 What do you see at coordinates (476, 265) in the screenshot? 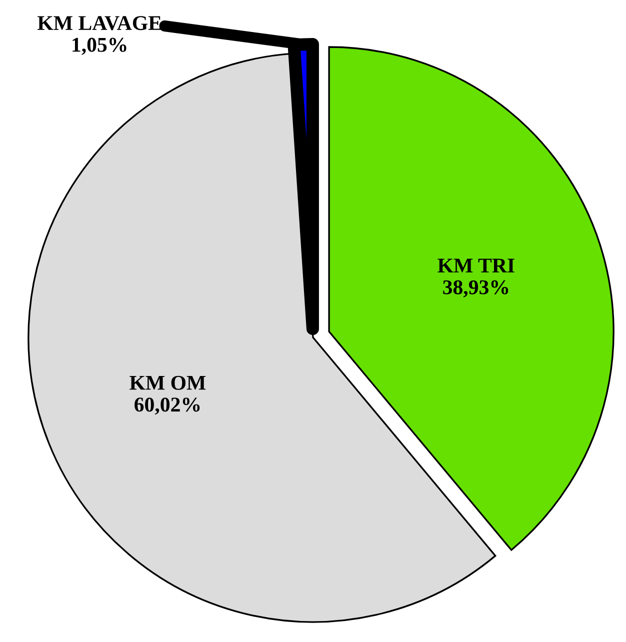
I see `slice-label: KM TRI` at bounding box center [476, 265].